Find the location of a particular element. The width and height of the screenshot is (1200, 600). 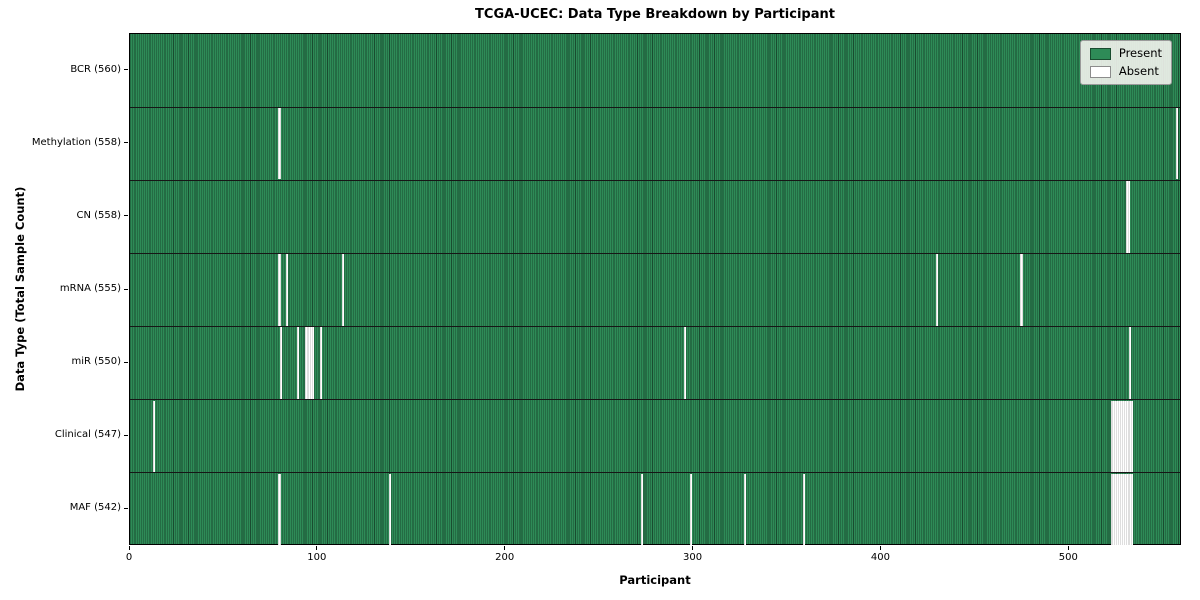

legend-label-absent: Absent is located at coordinates (1138, 71).